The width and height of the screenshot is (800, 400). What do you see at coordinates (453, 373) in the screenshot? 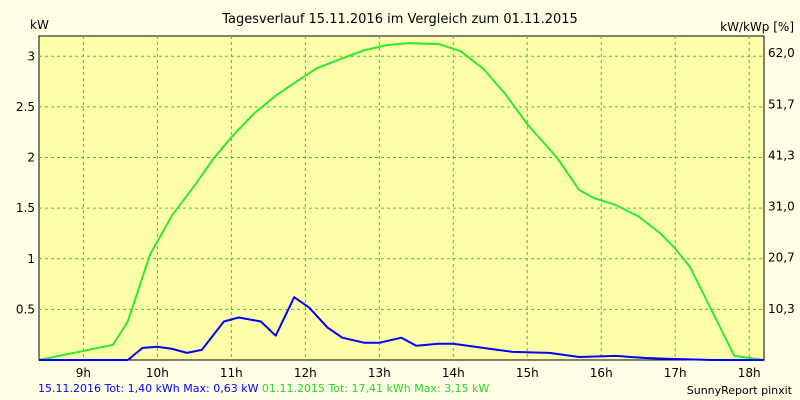
I see `x-tick-label: 14h` at bounding box center [453, 373].